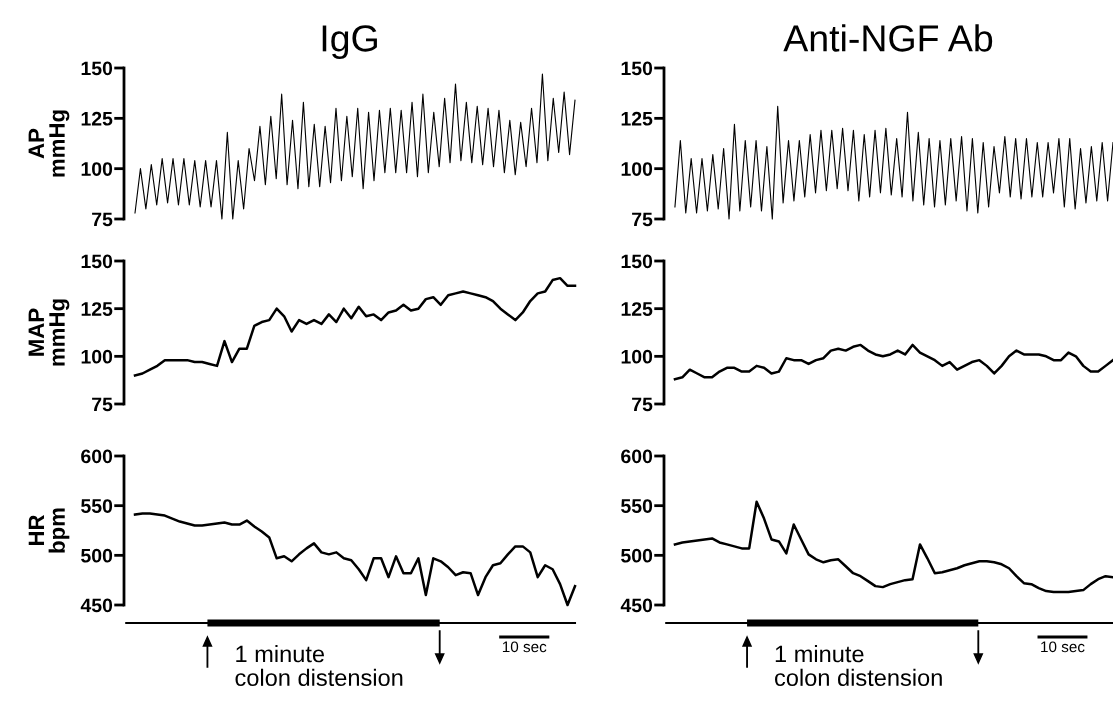  What do you see at coordinates (49, 530) in the screenshot?
I see `y-axis-title: HR bpm` at bounding box center [49, 530].